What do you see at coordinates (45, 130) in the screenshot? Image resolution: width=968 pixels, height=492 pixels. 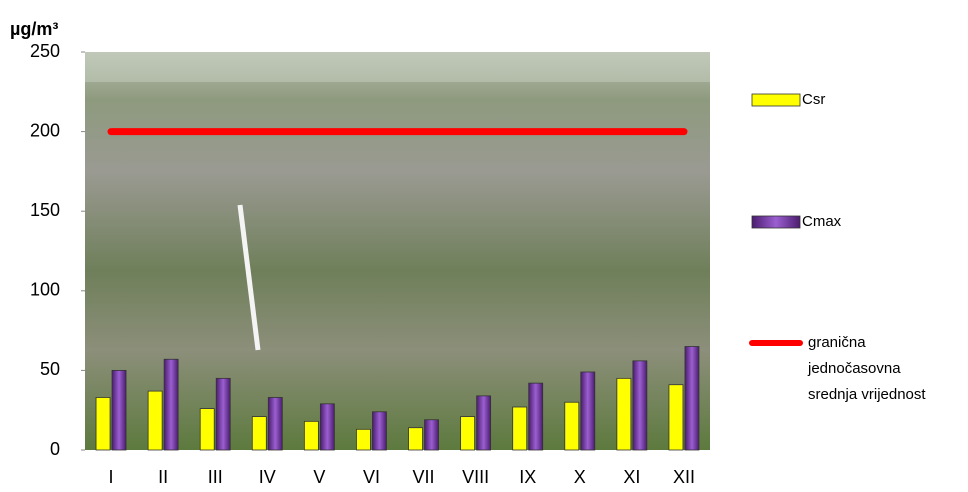 I see `y-tick-label: 200` at bounding box center [45, 130].